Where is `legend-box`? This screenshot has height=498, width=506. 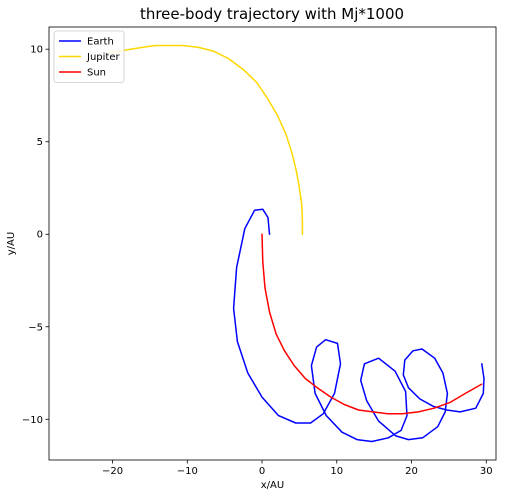 legend-box is located at coordinates (89, 56).